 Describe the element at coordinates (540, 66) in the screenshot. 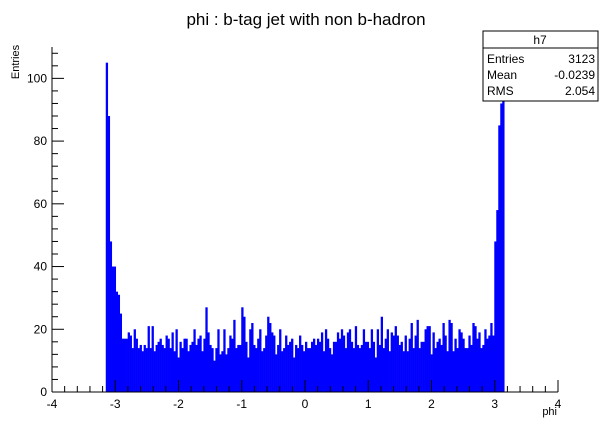

I see `stats-box-frame` at that location.